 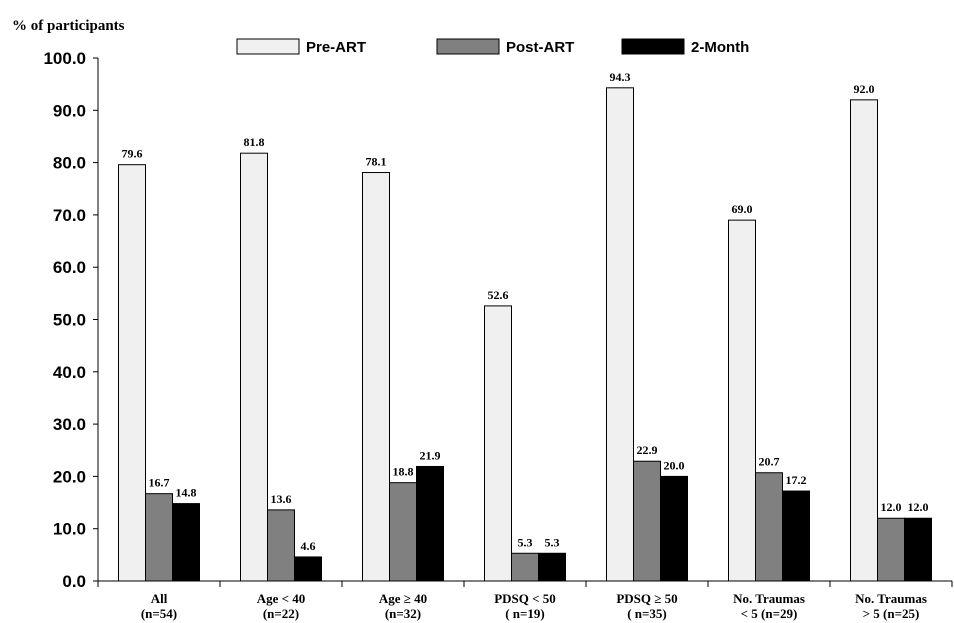 I want to click on y-tick-label: 90.0, so click(x=69, y=110).